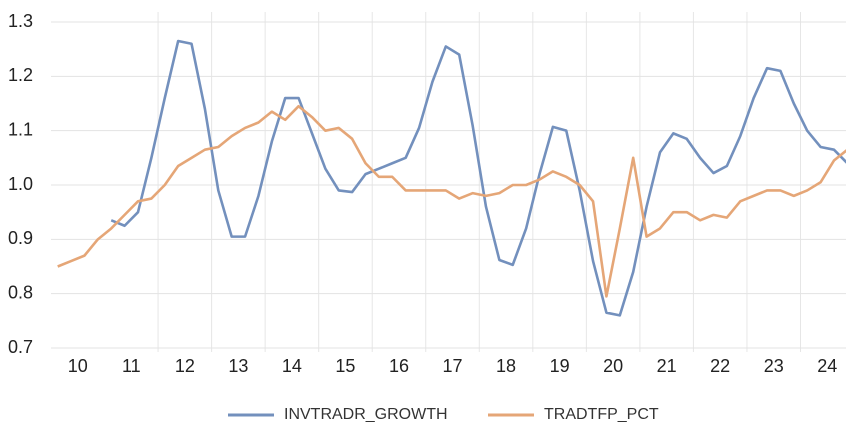  I want to click on y-tick-label: 1.0, so click(20, 184).